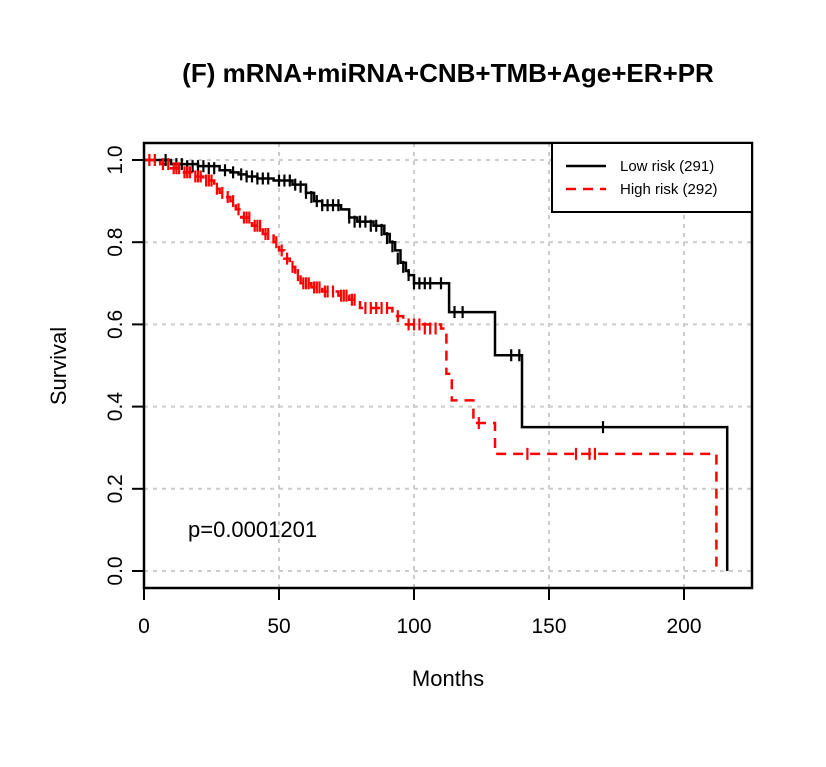 This screenshot has width=826, height=767. I want to click on x-tick-label: 0, so click(144, 626).